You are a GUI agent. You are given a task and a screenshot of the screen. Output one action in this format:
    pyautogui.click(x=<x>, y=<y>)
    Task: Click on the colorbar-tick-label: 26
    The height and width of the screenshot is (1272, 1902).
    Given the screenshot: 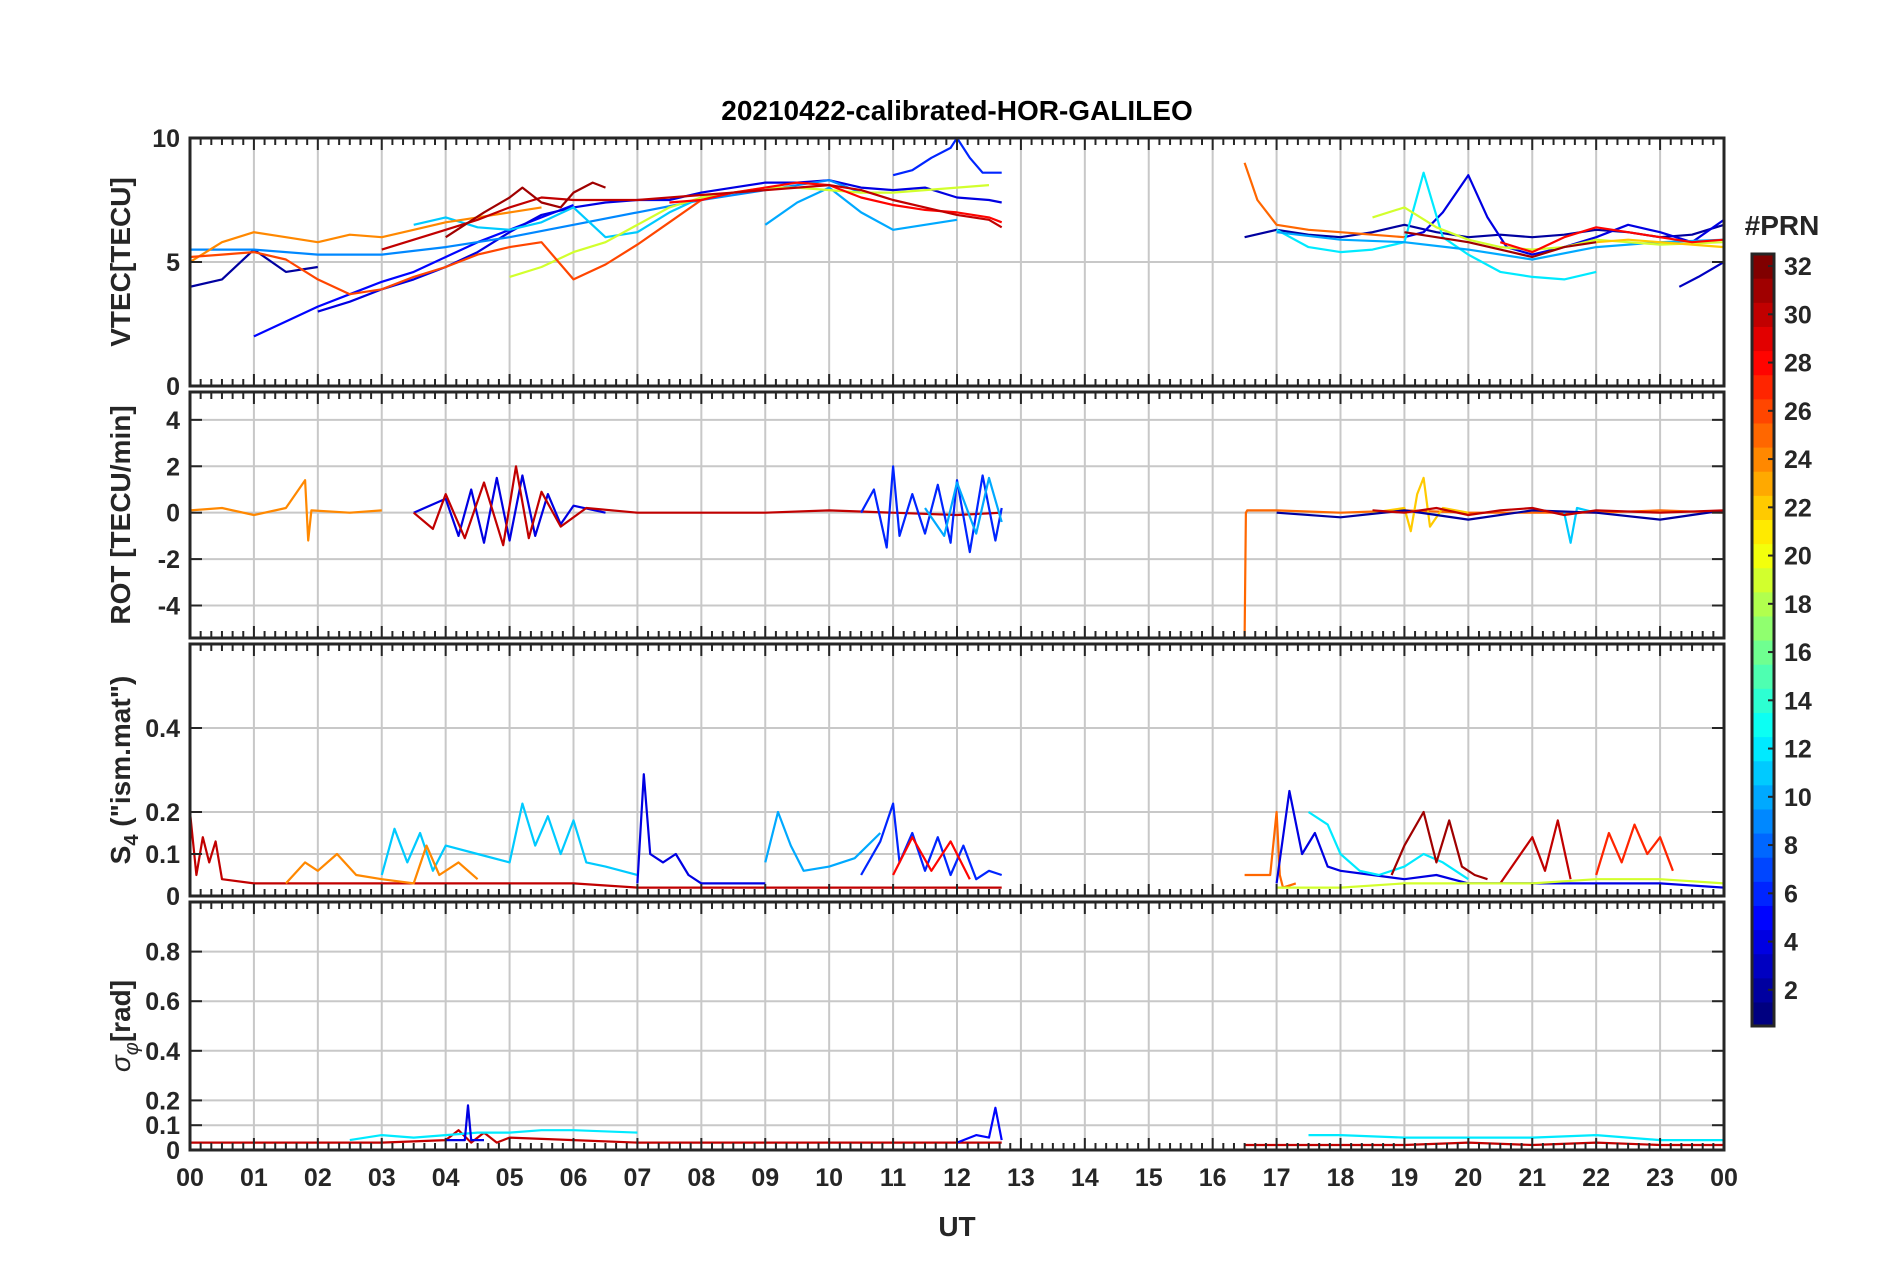 What is the action you would take?
    pyautogui.click(x=1798, y=412)
    